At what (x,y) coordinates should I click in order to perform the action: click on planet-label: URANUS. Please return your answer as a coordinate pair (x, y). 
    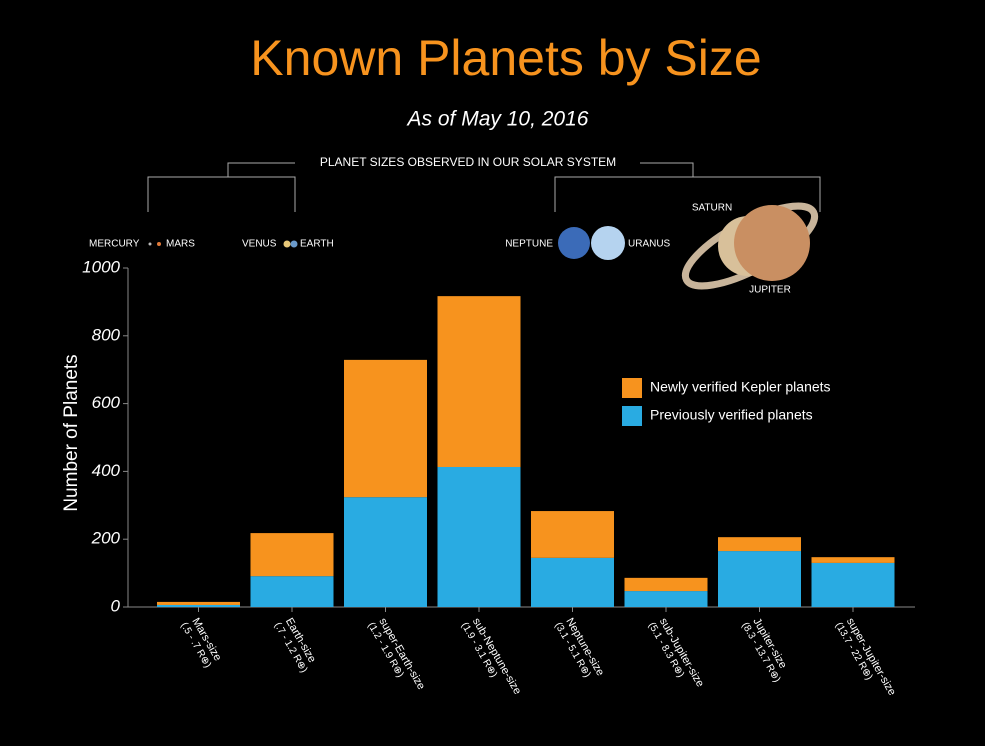
    Looking at the image, I should click on (649, 244).